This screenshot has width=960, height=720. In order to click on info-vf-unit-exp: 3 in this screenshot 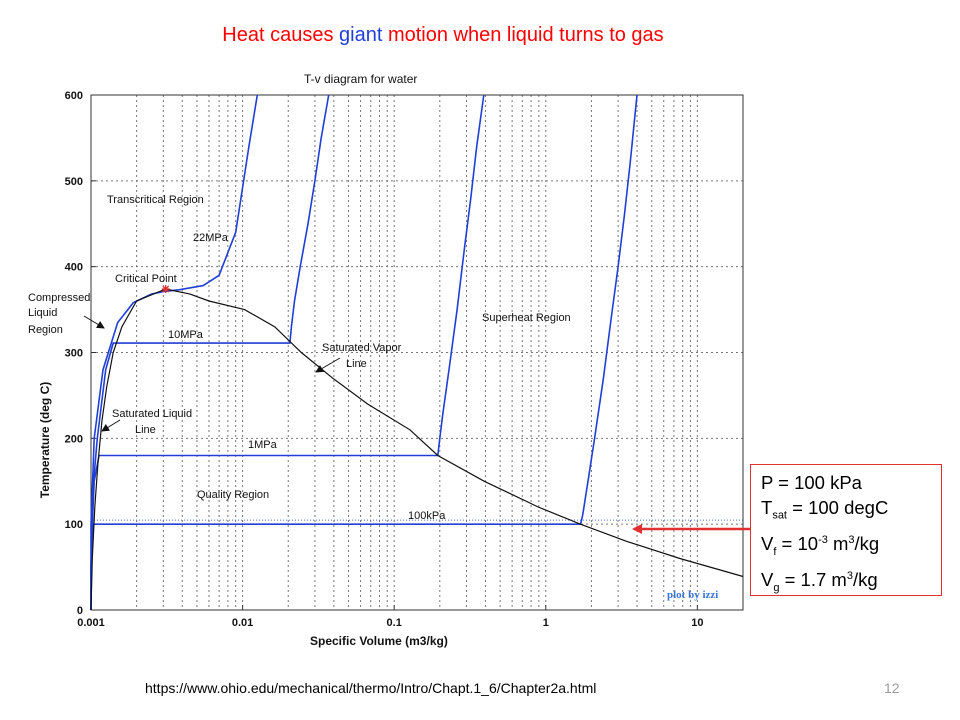, I will do `click(851, 539)`.